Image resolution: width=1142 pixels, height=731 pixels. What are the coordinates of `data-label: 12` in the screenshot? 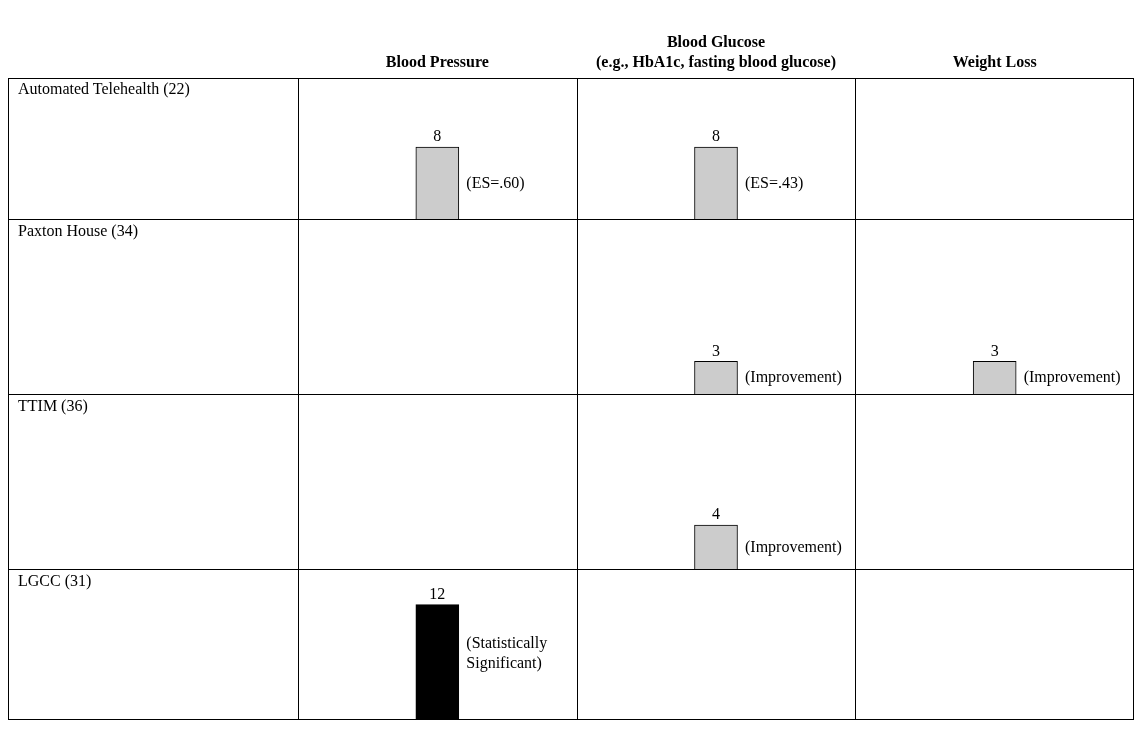 It's located at (437, 593).